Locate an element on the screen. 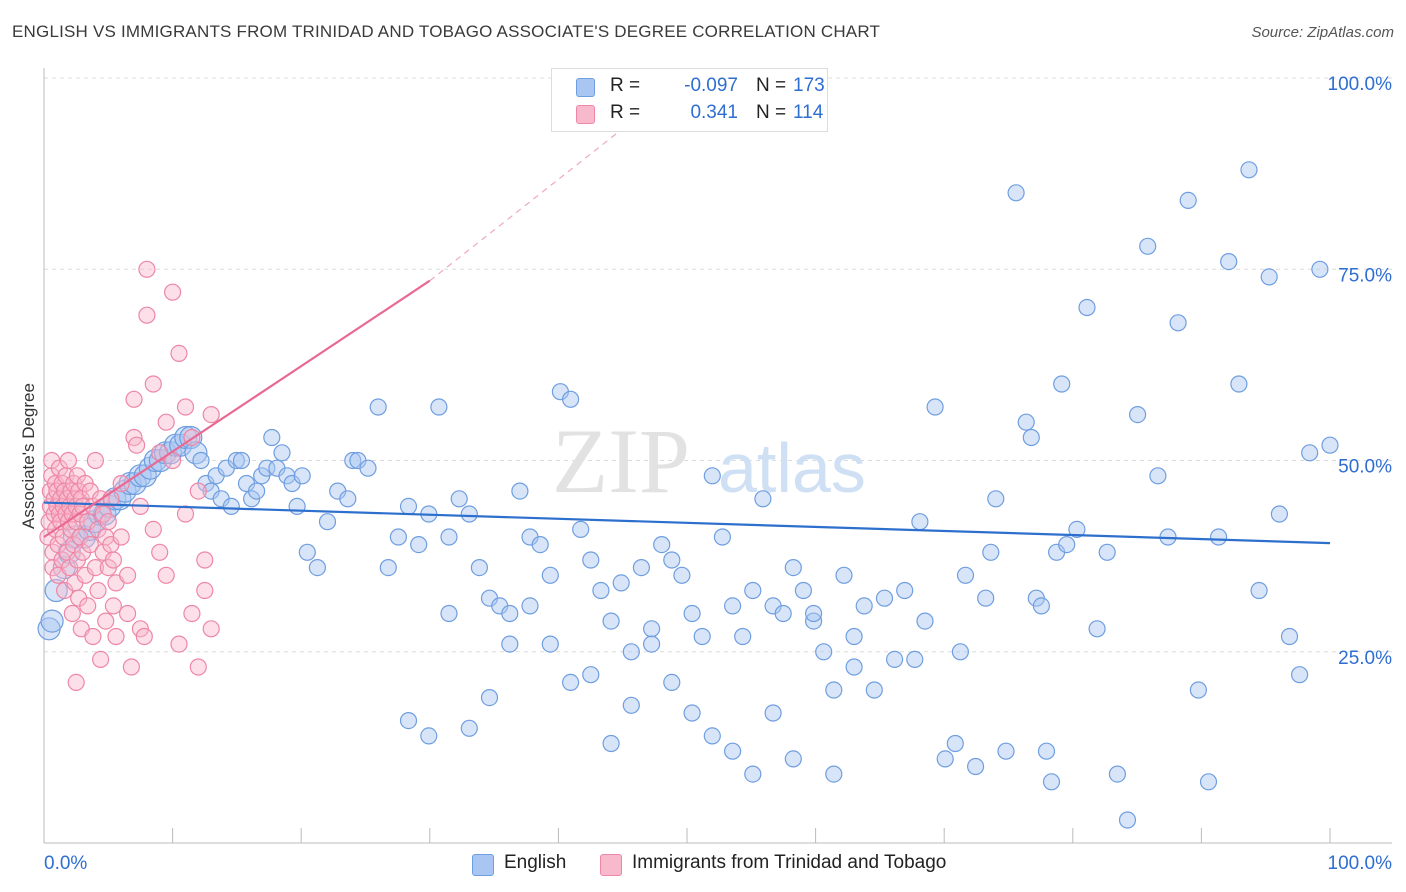 The image size is (1406, 892). legend-n-value: 114 is located at coordinates (808, 112).